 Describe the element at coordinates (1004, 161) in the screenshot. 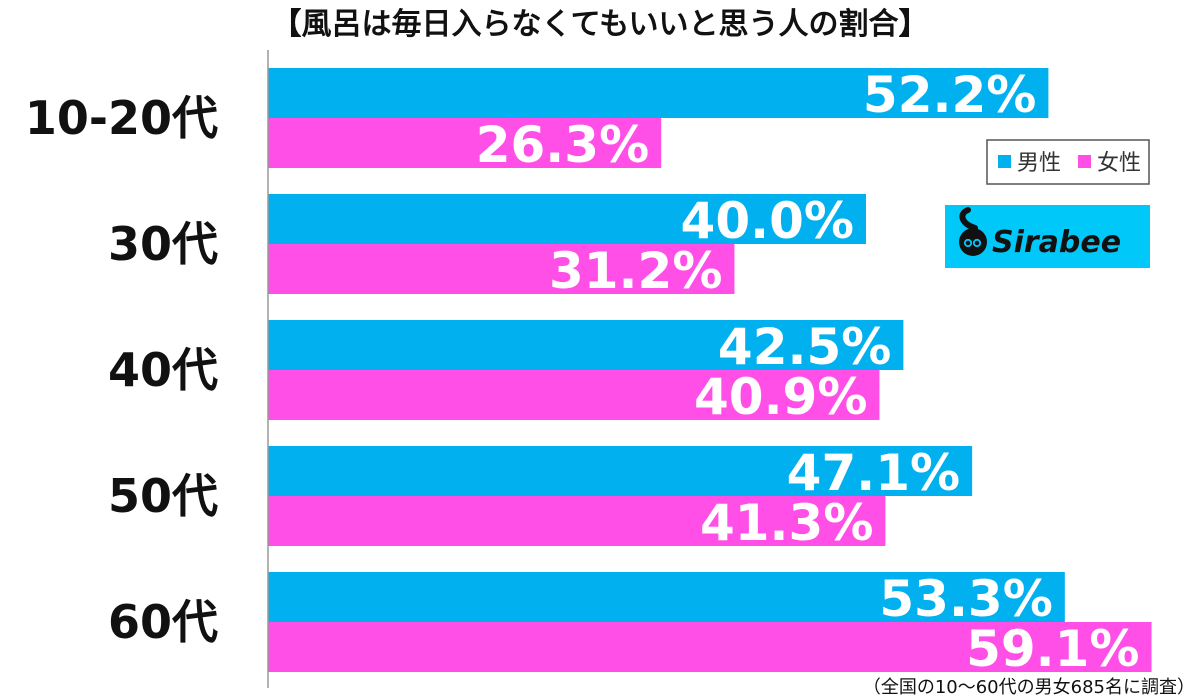

I see `legend-swatch-male` at that location.